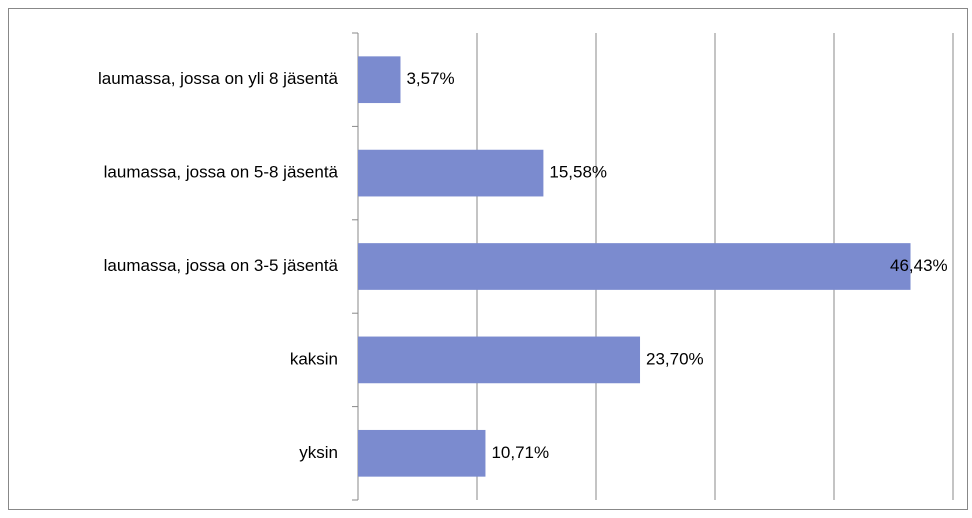  I want to click on y-tick-label: yksin, so click(318, 452).